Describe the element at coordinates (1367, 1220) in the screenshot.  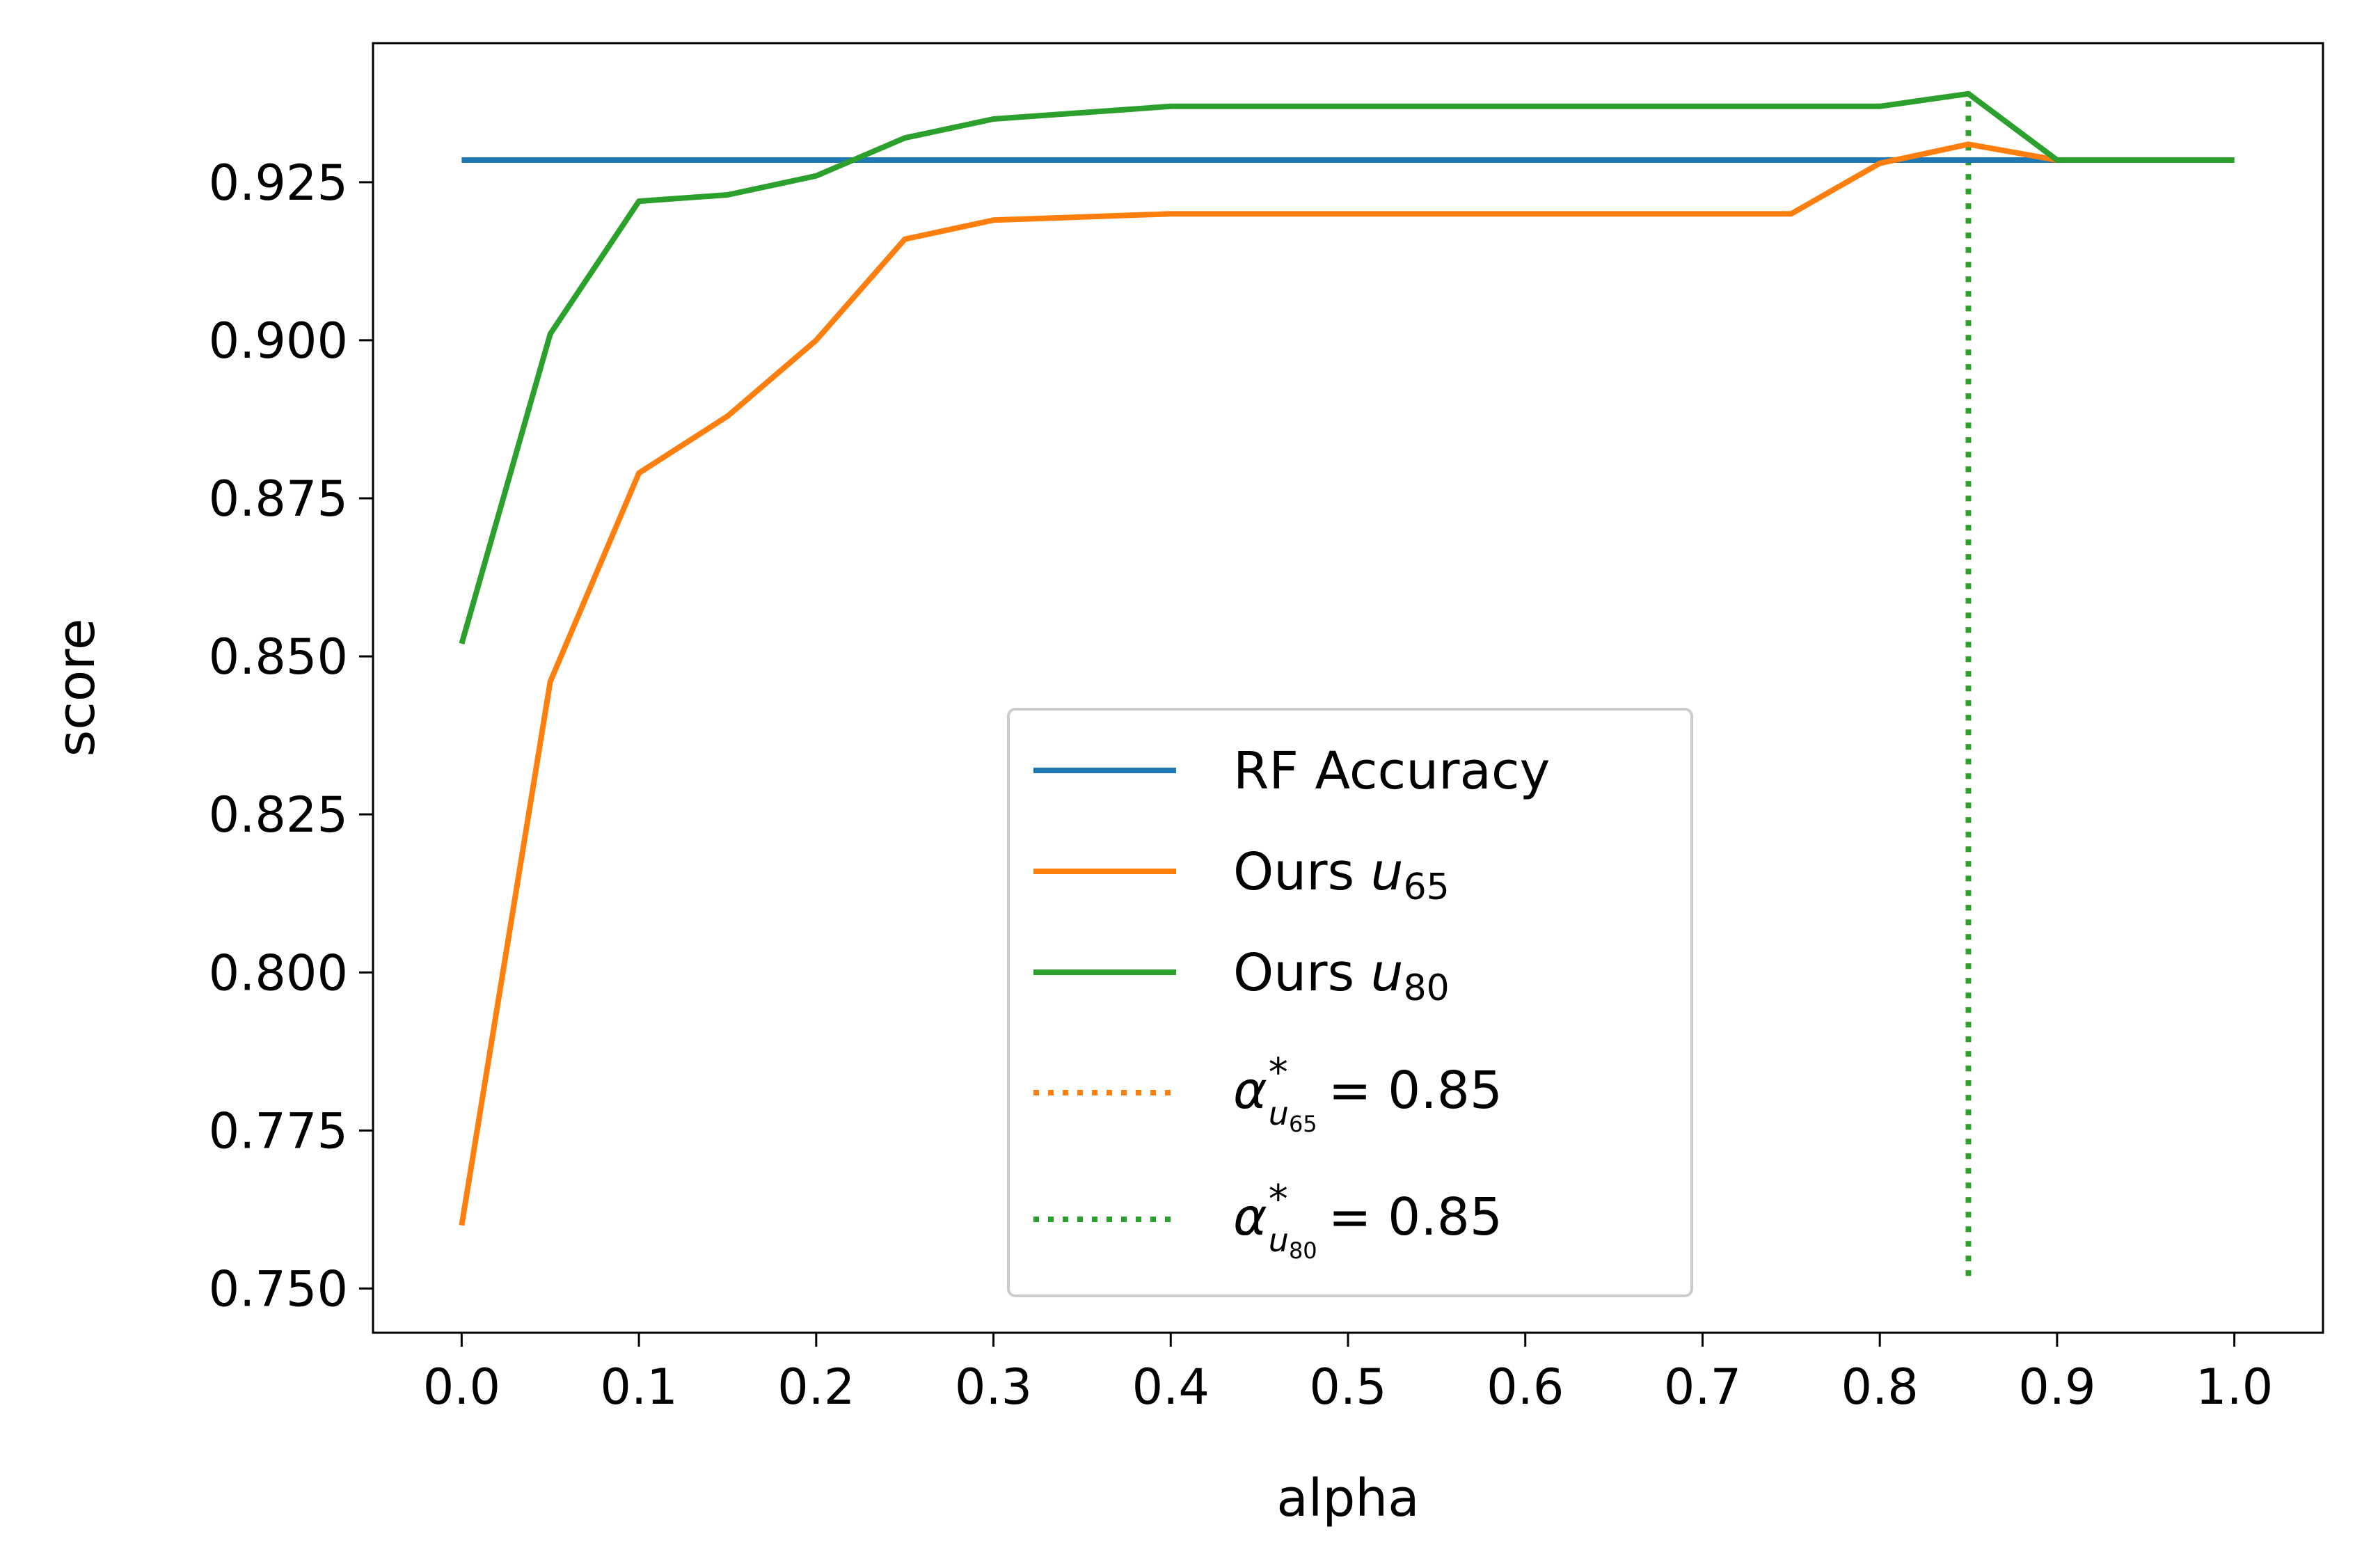
I see `legend-label: α* u80= 0.85` at that location.